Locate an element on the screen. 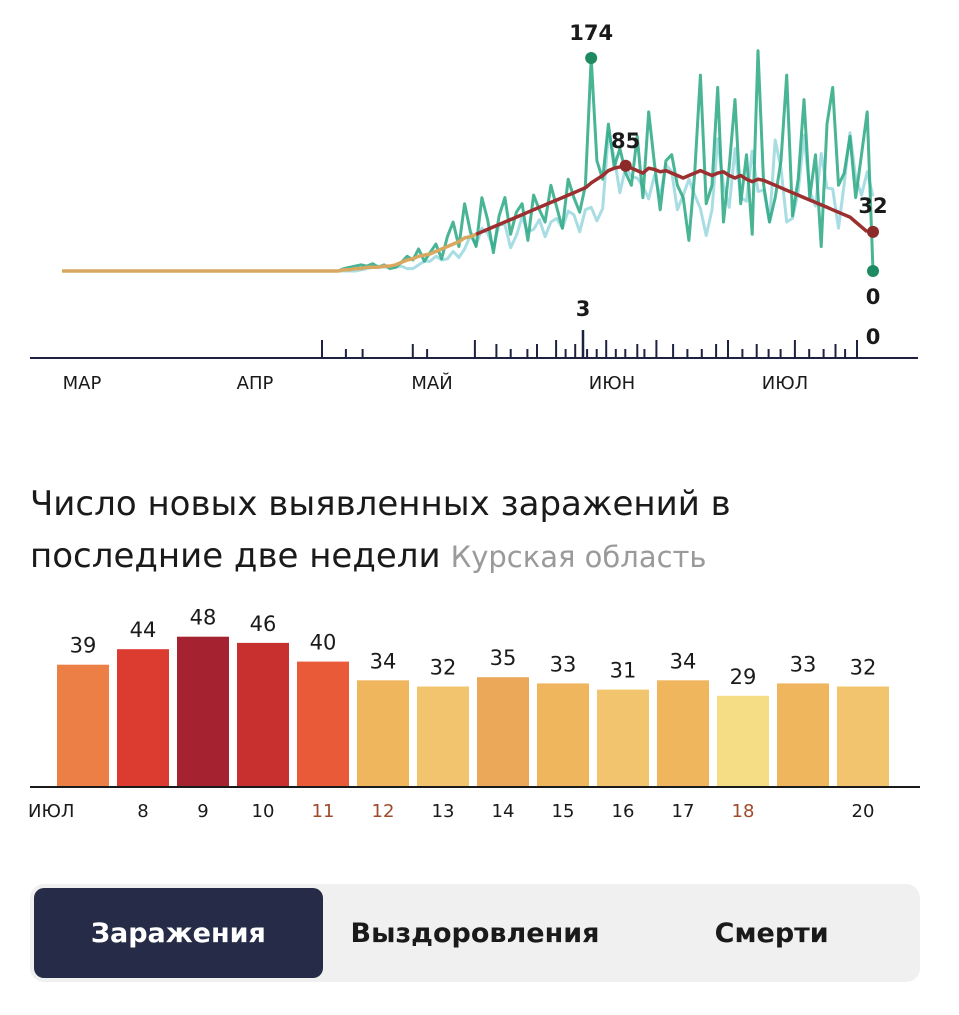  cases-last-label: 0 is located at coordinates (873, 297).